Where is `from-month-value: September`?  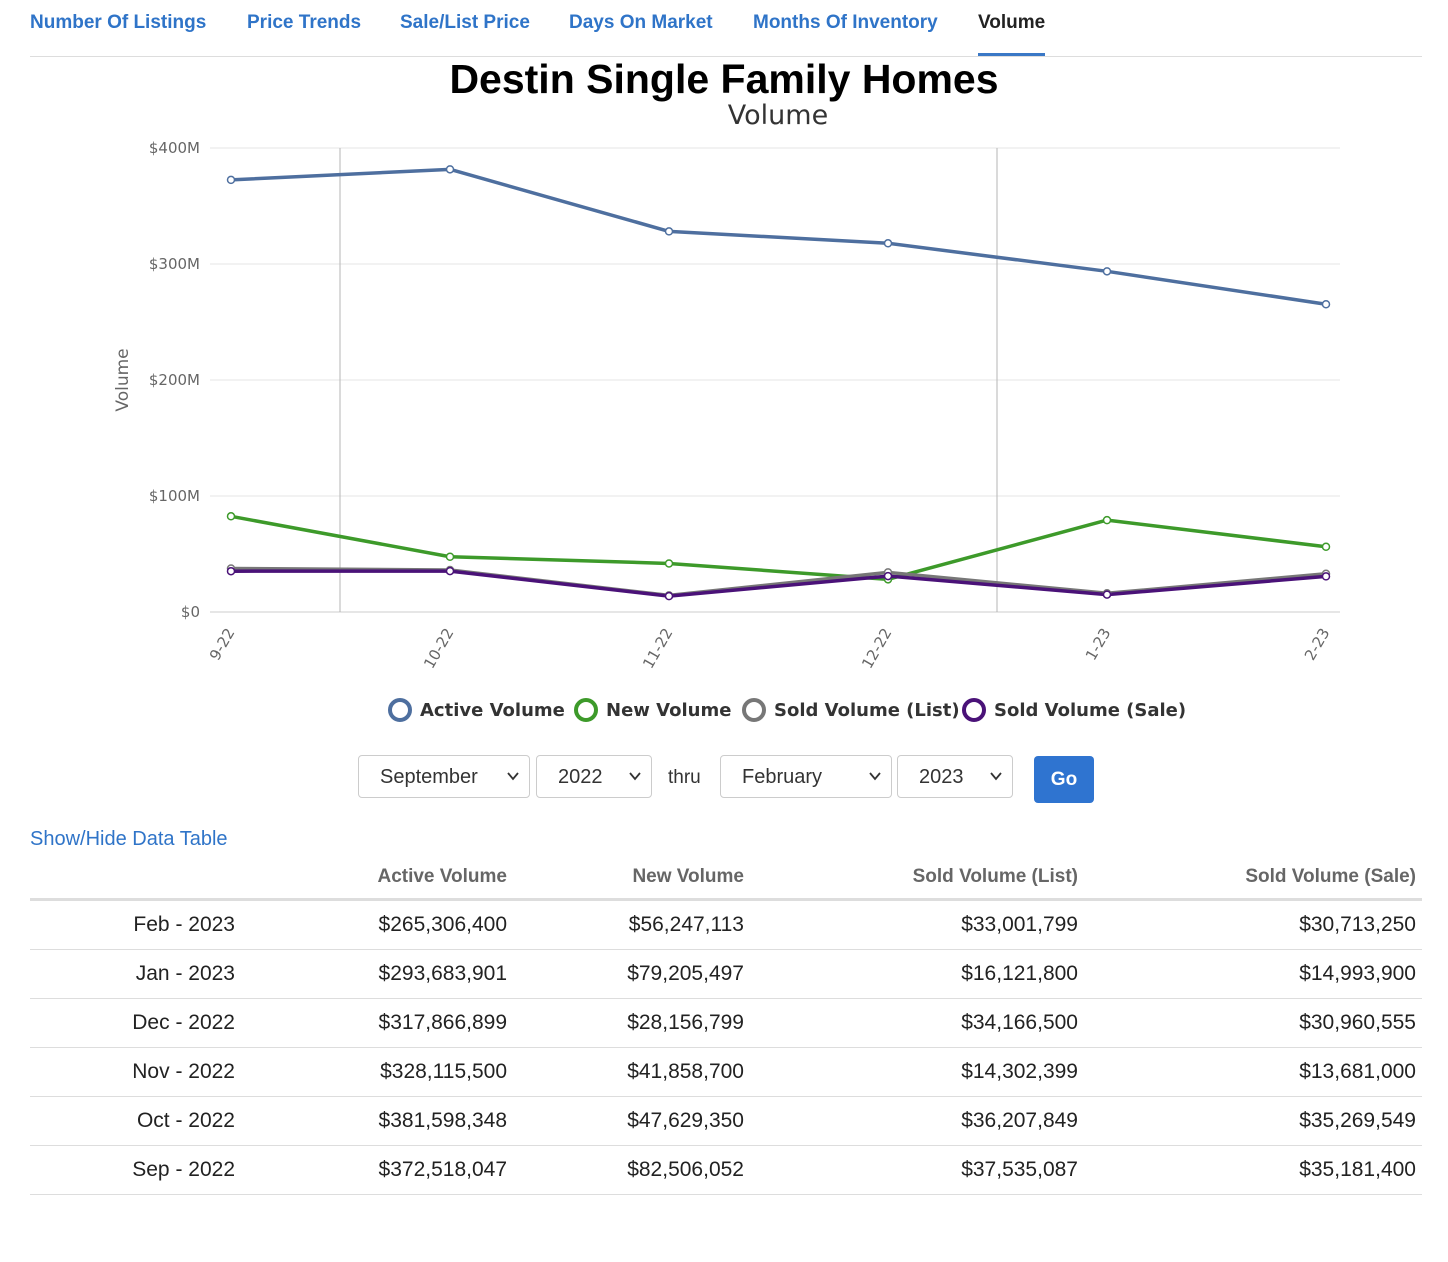 from-month-value: September is located at coordinates (429, 777).